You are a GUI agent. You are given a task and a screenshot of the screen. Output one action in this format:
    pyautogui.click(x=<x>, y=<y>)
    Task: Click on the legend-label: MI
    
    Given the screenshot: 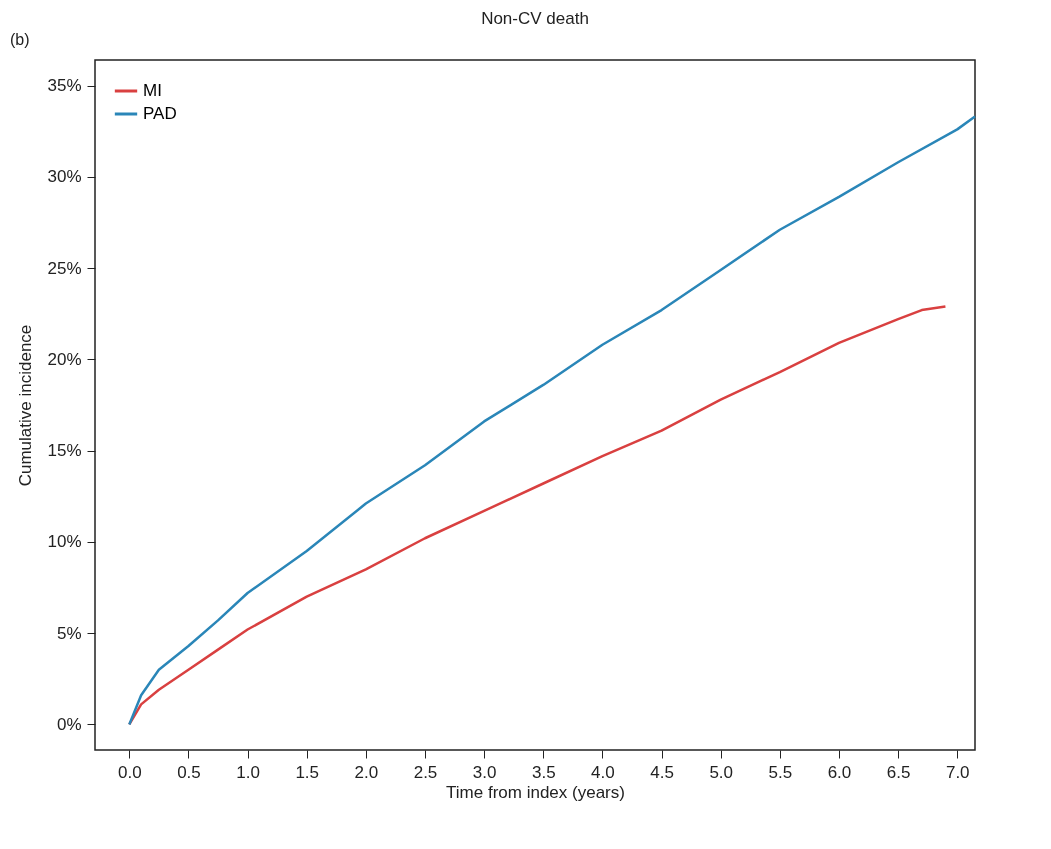 What is the action you would take?
    pyautogui.click(x=152, y=90)
    